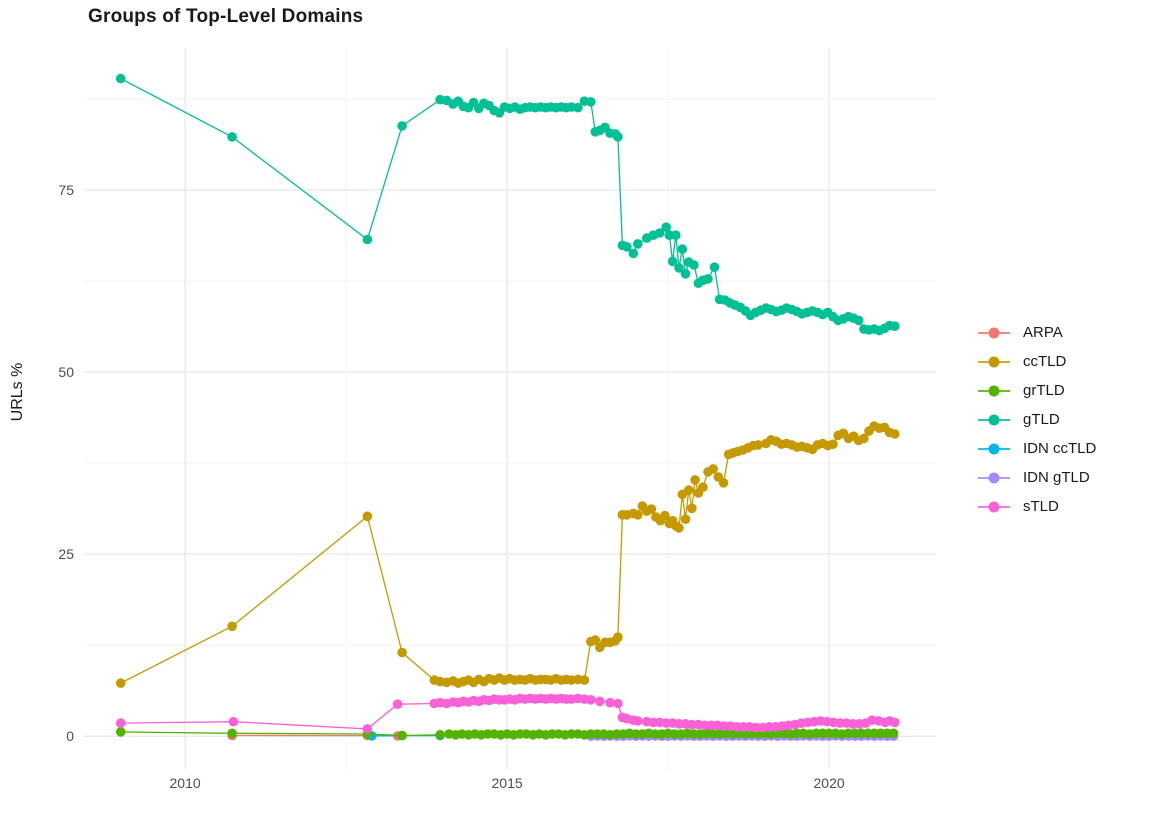 This screenshot has width=1164, height=827. I want to click on legend-entry-cctld: ccTLD, so click(1037, 361).